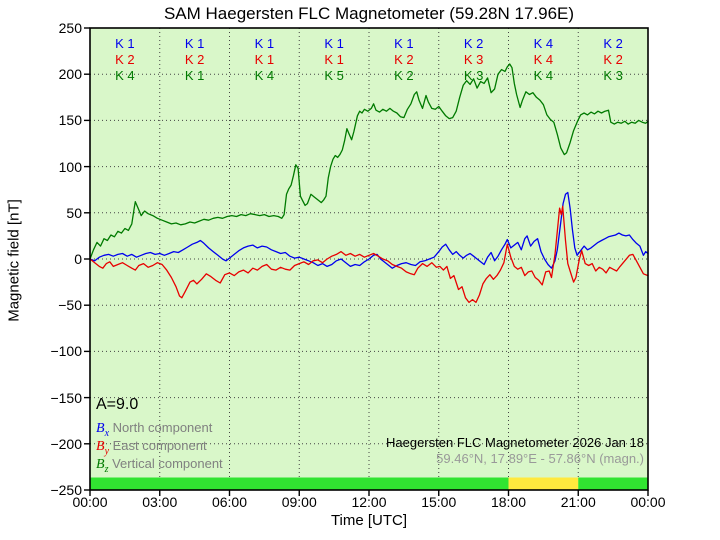 The image size is (720, 540). I want to click on by-symbol: By, so click(103, 448).